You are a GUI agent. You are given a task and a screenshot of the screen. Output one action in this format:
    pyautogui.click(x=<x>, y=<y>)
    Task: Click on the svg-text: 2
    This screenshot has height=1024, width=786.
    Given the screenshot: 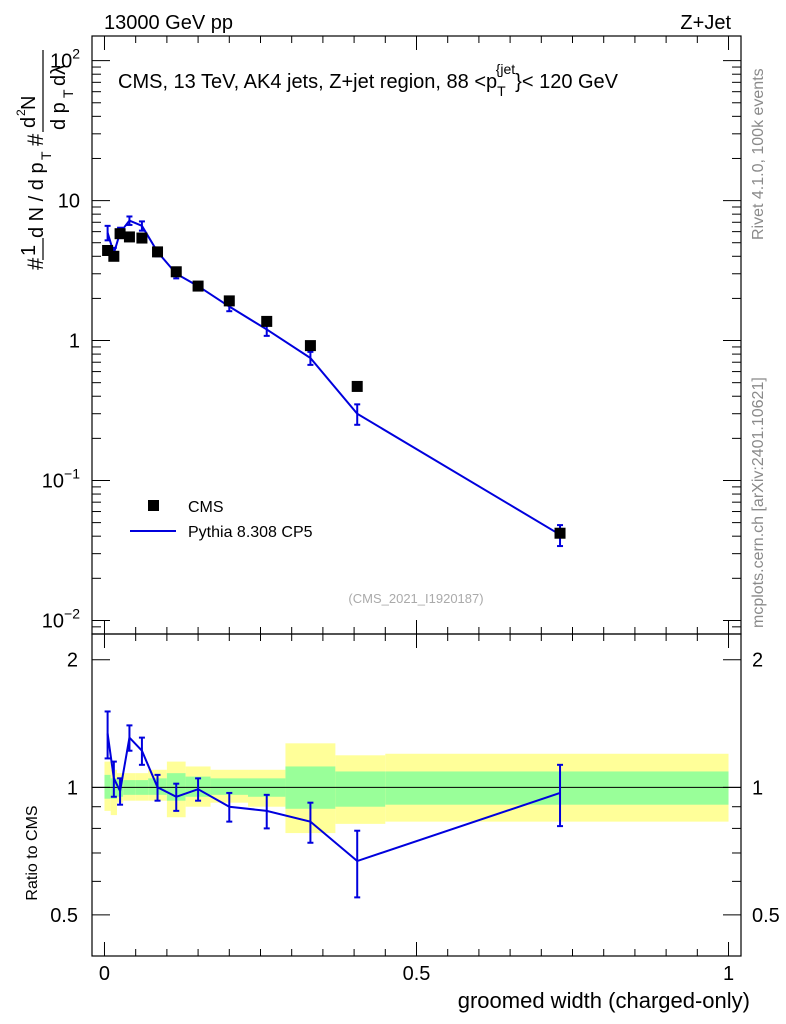 What is the action you would take?
    pyautogui.click(x=21, y=112)
    